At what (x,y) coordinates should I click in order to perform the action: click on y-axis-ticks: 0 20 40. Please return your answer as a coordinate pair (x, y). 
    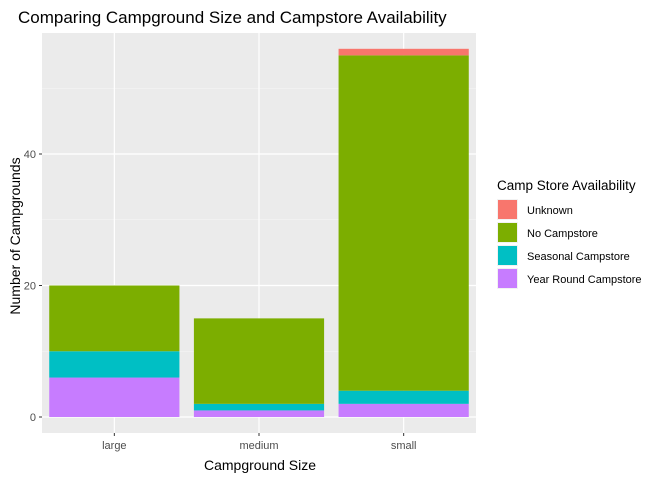
    Looking at the image, I should click on (33, 286).